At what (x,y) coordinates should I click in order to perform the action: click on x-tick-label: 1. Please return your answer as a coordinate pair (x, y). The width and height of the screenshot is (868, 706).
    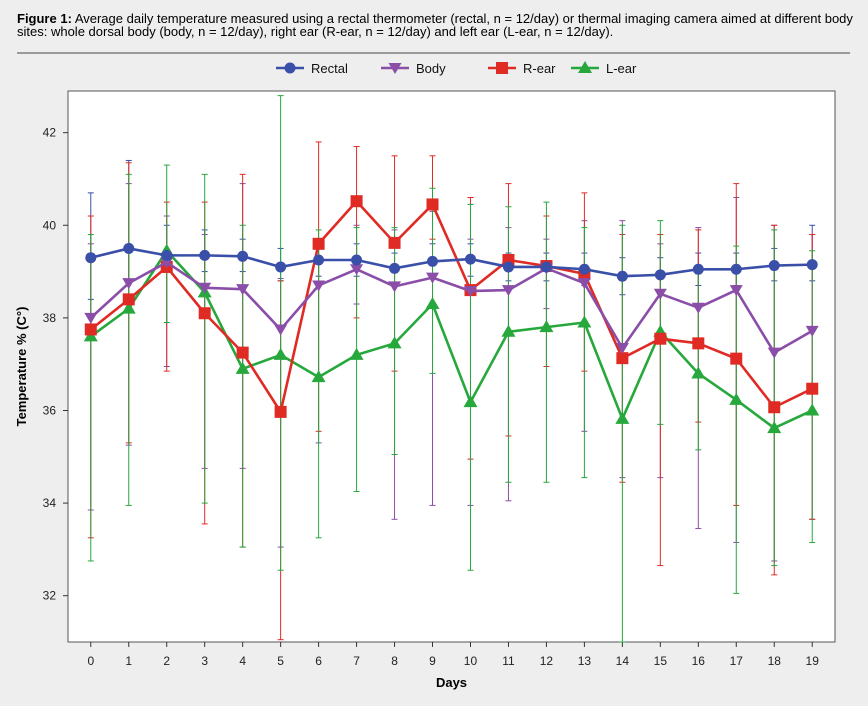
    Looking at the image, I should click on (128, 661).